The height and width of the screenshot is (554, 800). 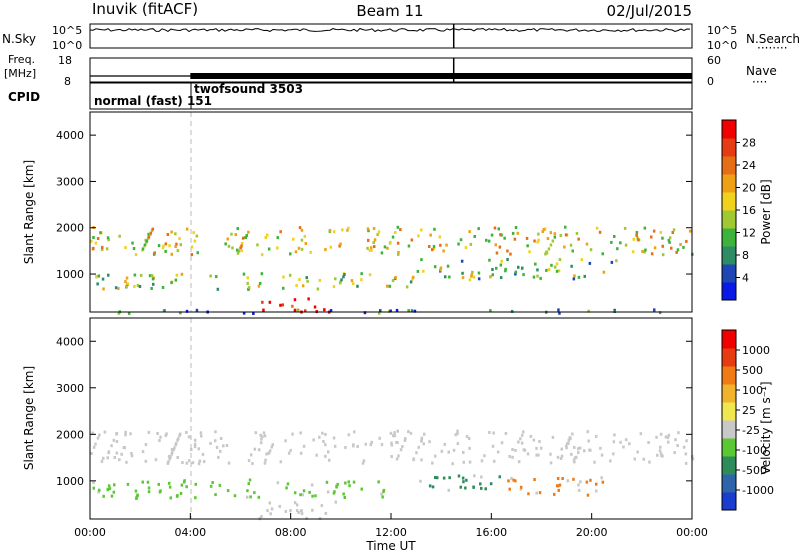 What do you see at coordinates (67, 81) in the screenshot?
I see `freq-left-tick-bottom: 8` at bounding box center [67, 81].